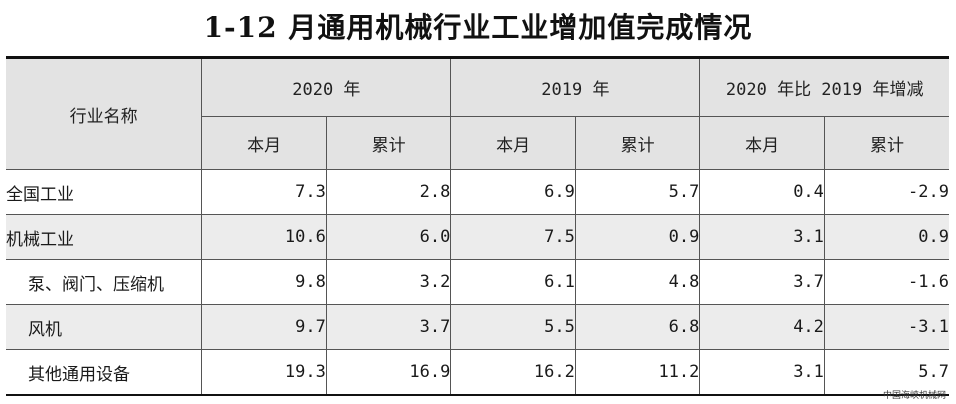 This screenshot has width=956, height=404. What do you see at coordinates (513, 143) in the screenshot?
I see `header-2019-month: 本月` at bounding box center [513, 143].